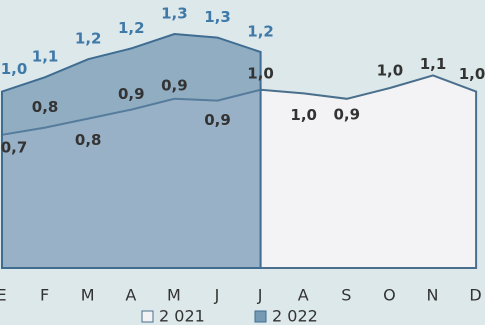 This screenshot has height=325, width=485. I want to click on x-tick-label: N, so click(433, 295).